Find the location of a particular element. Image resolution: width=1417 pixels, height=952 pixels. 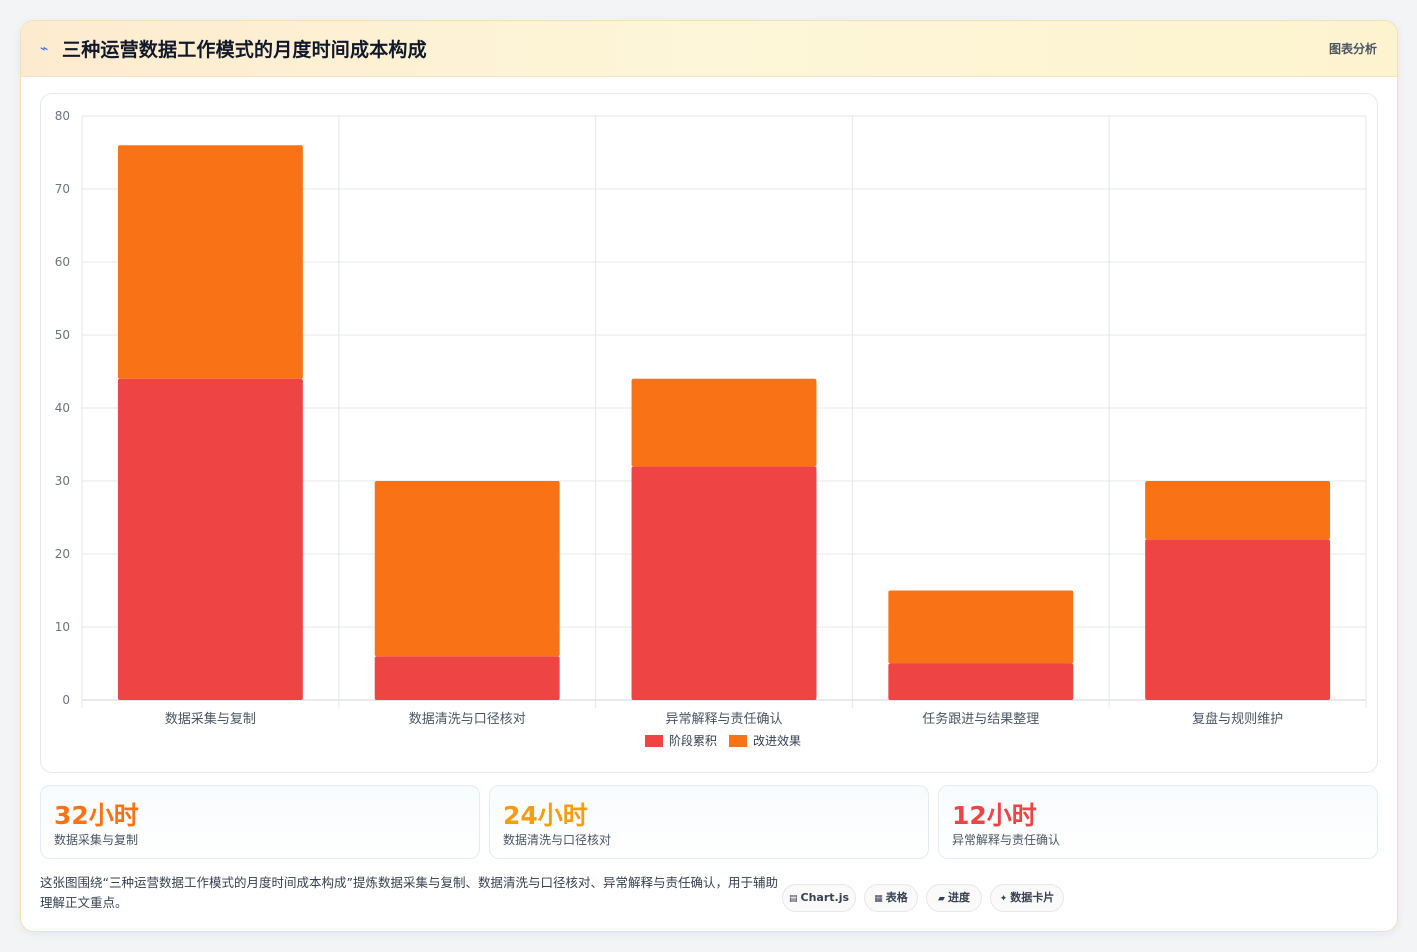

stat-card-1: 32小时 数据采集与复制 is located at coordinates (260, 822).